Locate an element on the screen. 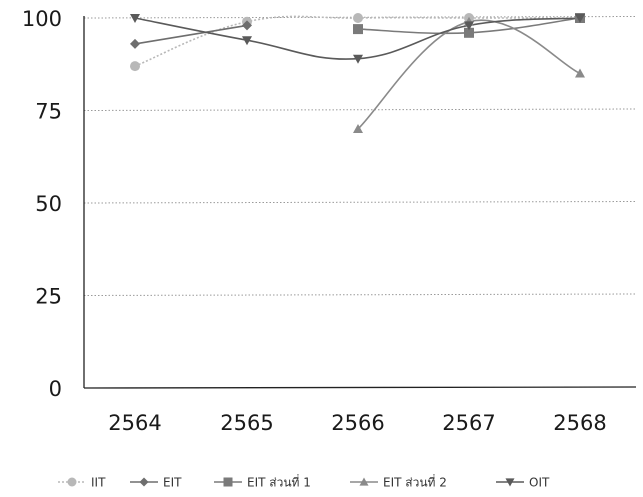 This screenshot has height=497, width=643. y-tick-label: 50 is located at coordinates (48, 204).